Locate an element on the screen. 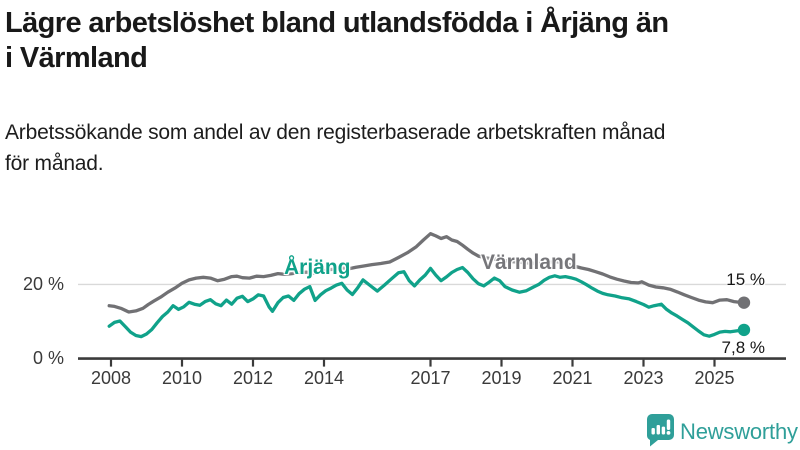  x-tick-label: 2012 is located at coordinates (253, 378).